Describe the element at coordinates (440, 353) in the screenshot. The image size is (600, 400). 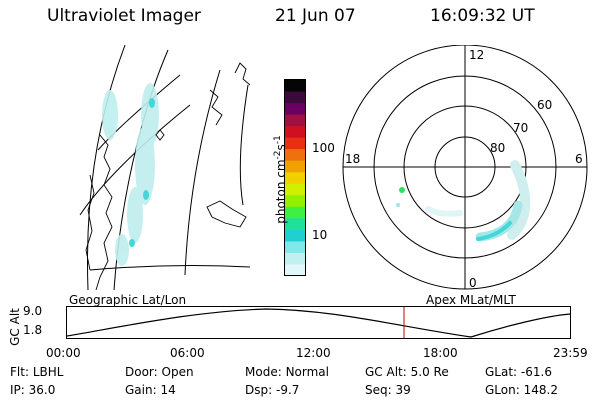
I see `timeline-x-tick-3: 18:00` at that location.